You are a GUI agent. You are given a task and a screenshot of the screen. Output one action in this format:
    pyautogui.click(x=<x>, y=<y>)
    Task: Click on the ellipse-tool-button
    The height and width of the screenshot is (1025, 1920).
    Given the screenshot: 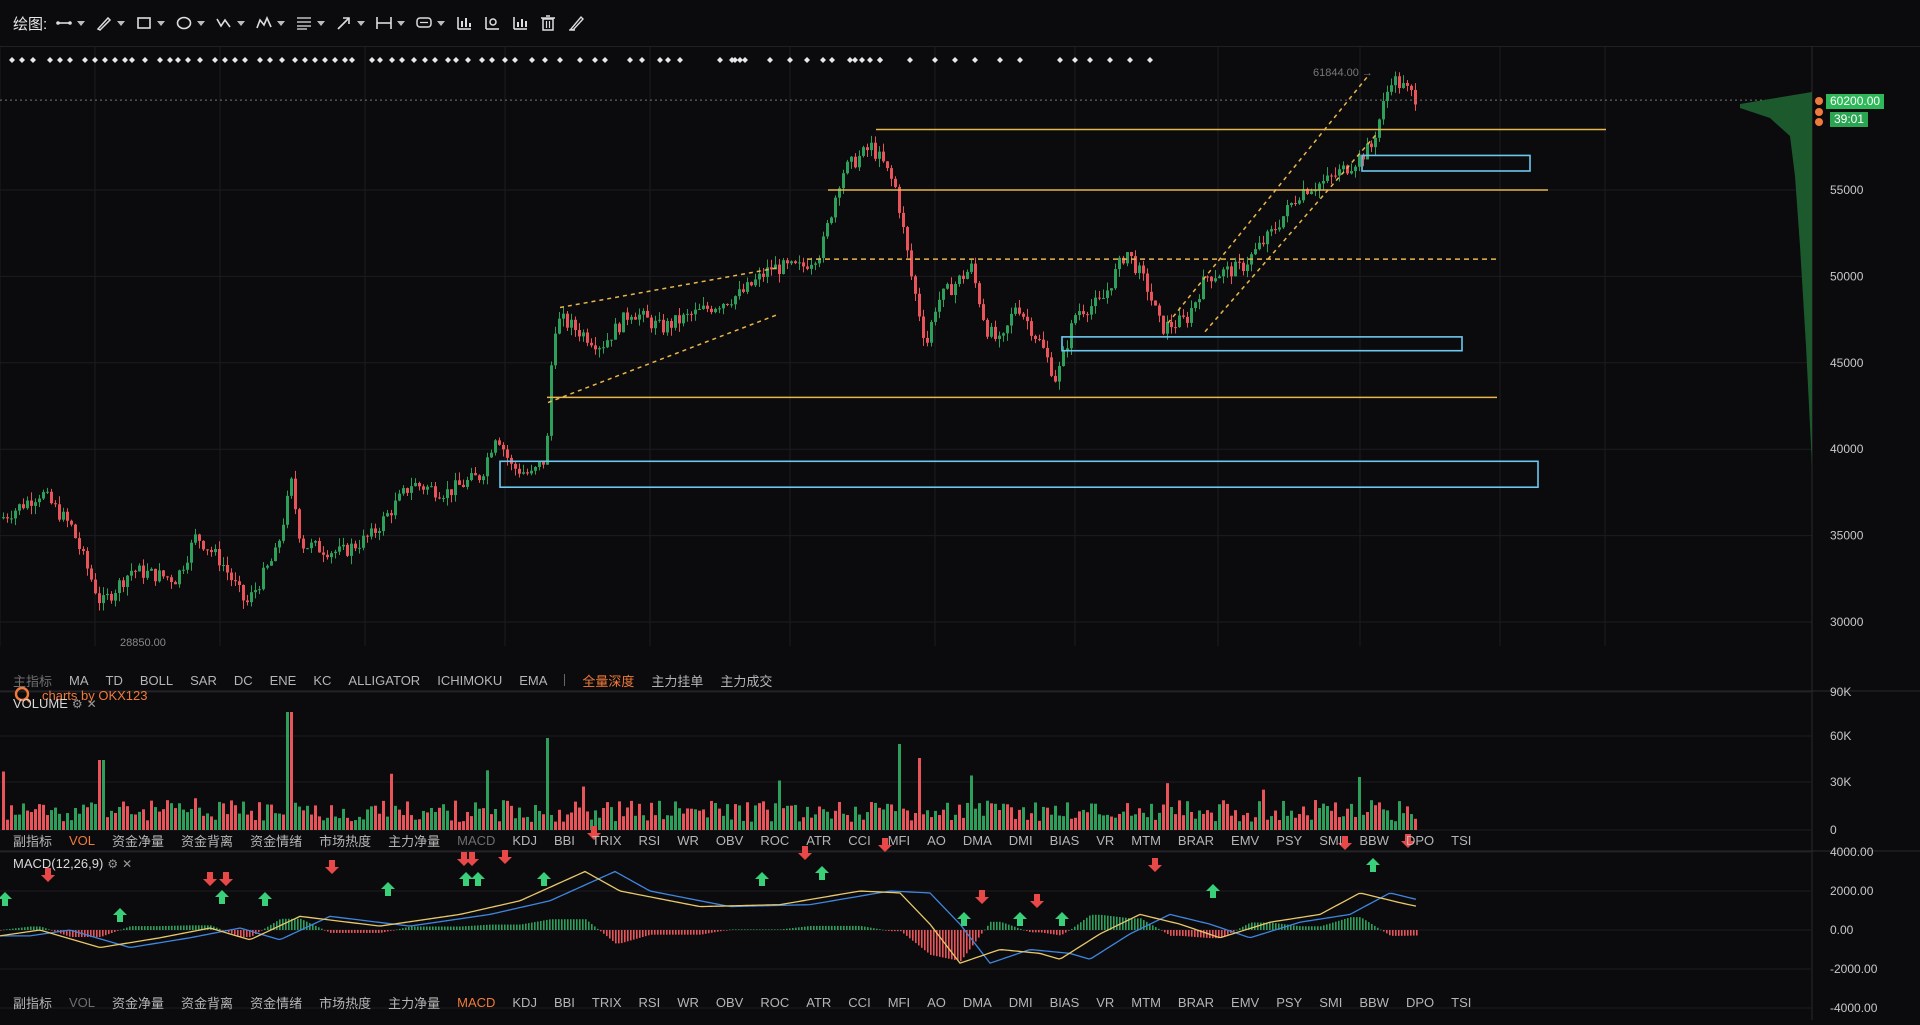 What is the action you would take?
    pyautogui.click(x=190, y=23)
    